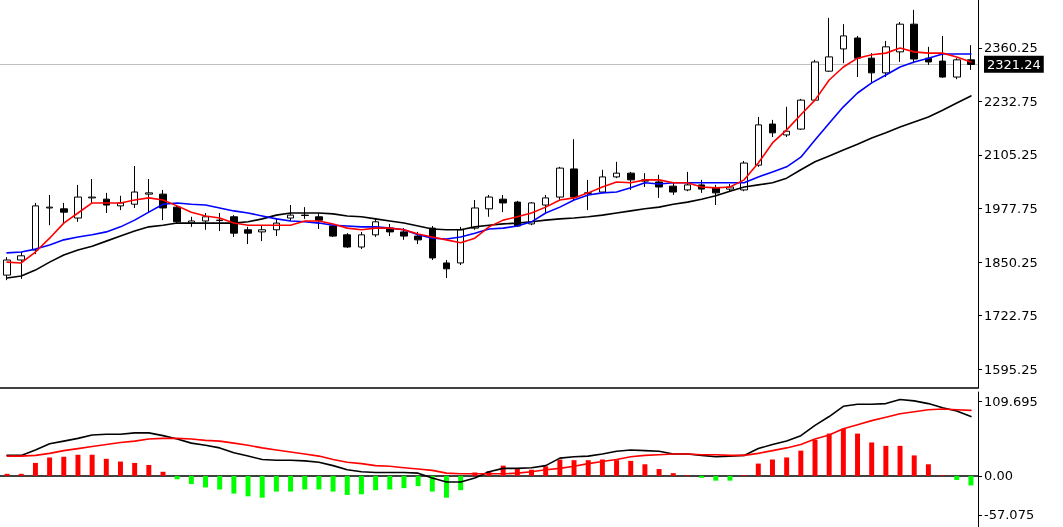 The width and height of the screenshot is (1063, 527). What do you see at coordinates (1011, 369) in the screenshot?
I see `y-tick-label: 1595.25` at bounding box center [1011, 369].